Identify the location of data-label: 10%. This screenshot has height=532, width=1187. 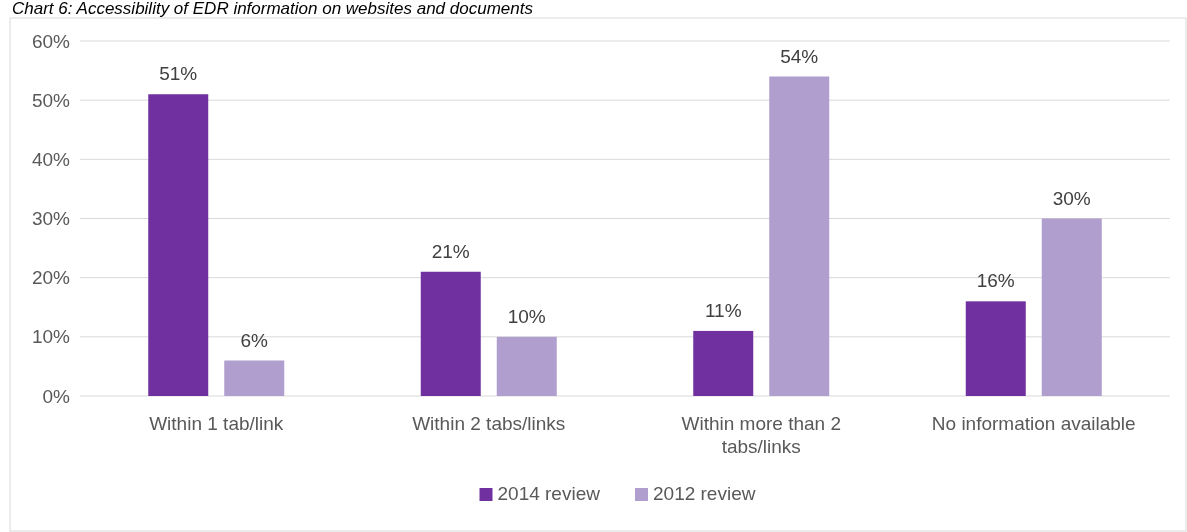
(526, 316).